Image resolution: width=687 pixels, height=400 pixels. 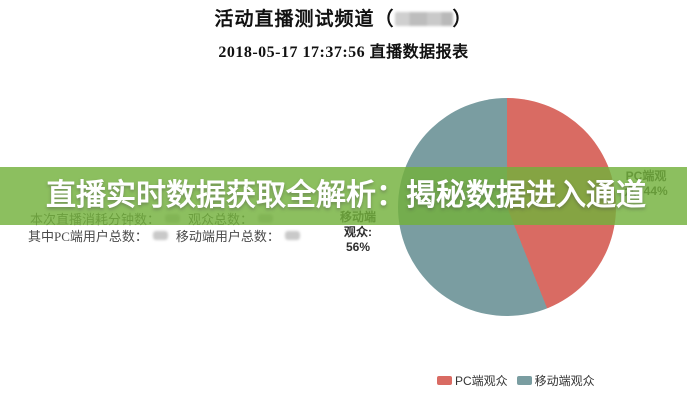 I want to click on stat-label-mobile-users: 移动端用户总数：, so click(x=227, y=236).